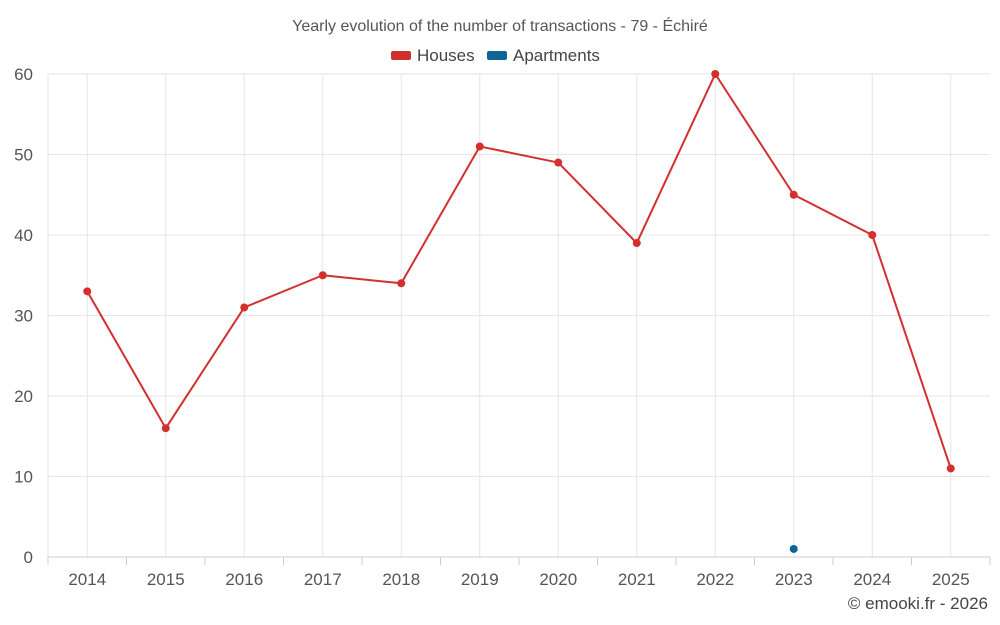  Describe the element at coordinates (244, 579) in the screenshot. I see `x-tick-label: 2016` at that location.